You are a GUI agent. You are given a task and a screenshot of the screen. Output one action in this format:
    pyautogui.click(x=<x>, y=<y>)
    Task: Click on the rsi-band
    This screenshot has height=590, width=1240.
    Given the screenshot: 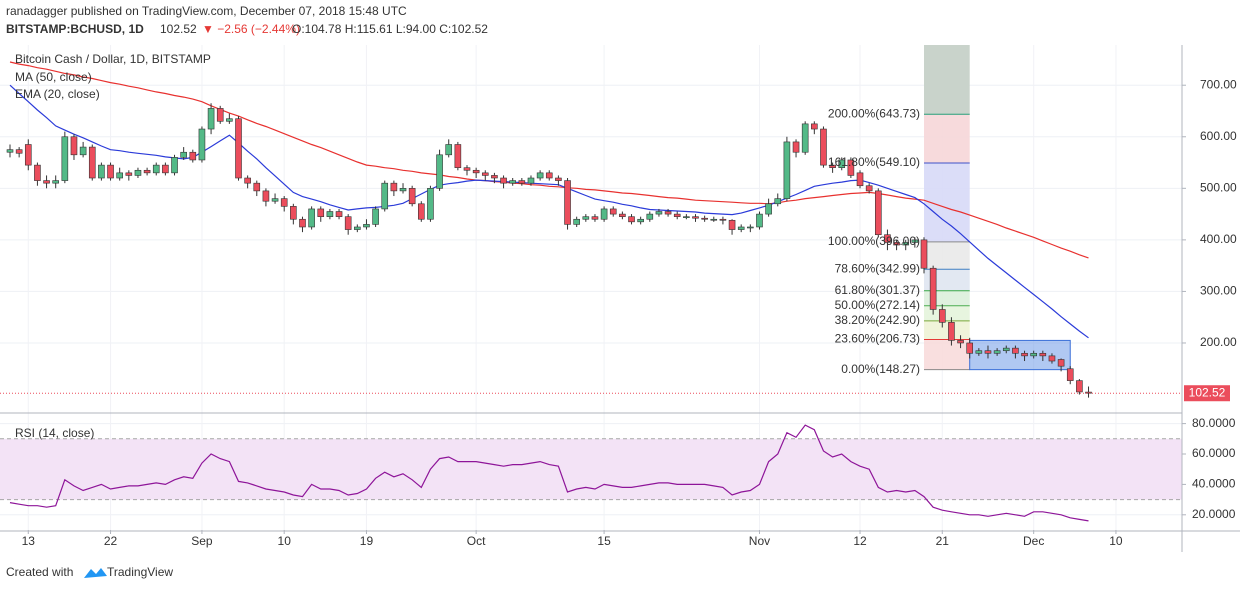 What is the action you would take?
    pyautogui.click(x=591, y=469)
    